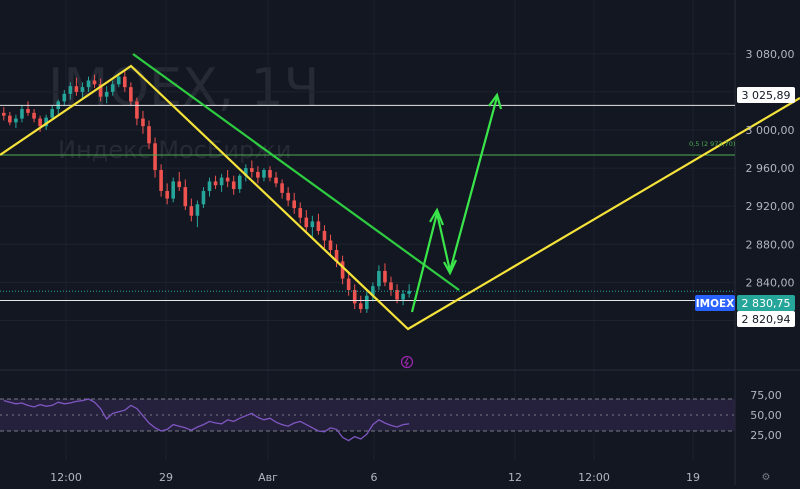 This screenshot has width=800, height=489. What do you see at coordinates (770, 282) in the screenshot?
I see `price-tick-label: 2 840,00` at bounding box center [770, 282].